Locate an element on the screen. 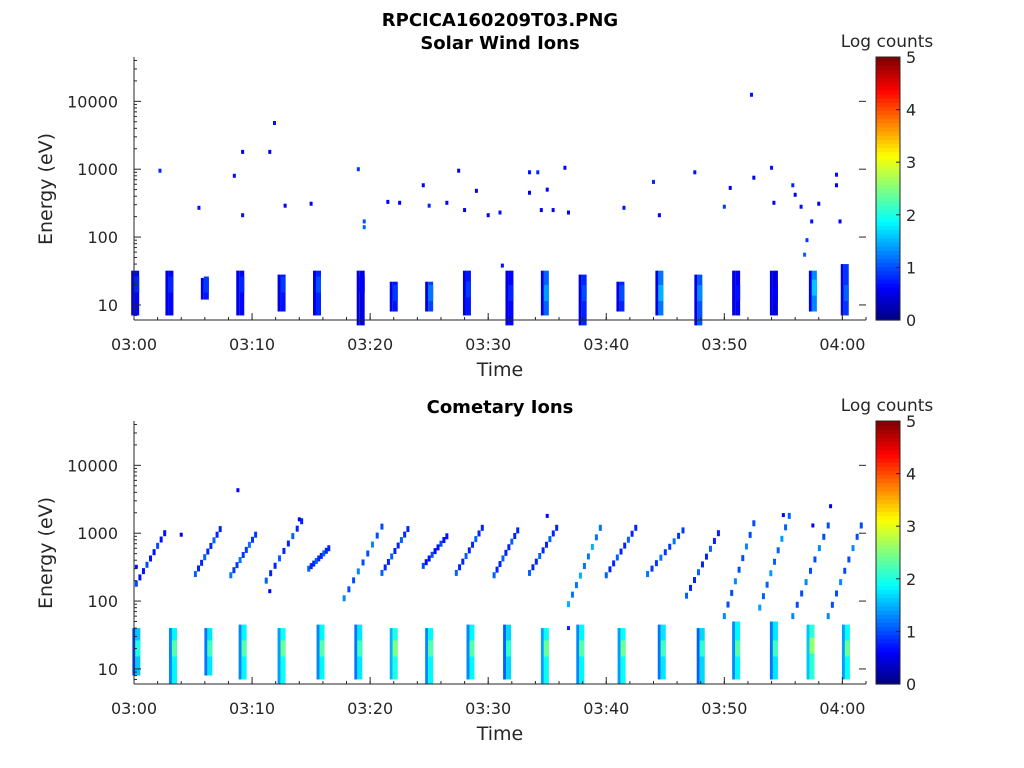 This screenshot has width=1024, height=768. figure-main-title: RPCICA160209T03.PNG is located at coordinates (500, 20).